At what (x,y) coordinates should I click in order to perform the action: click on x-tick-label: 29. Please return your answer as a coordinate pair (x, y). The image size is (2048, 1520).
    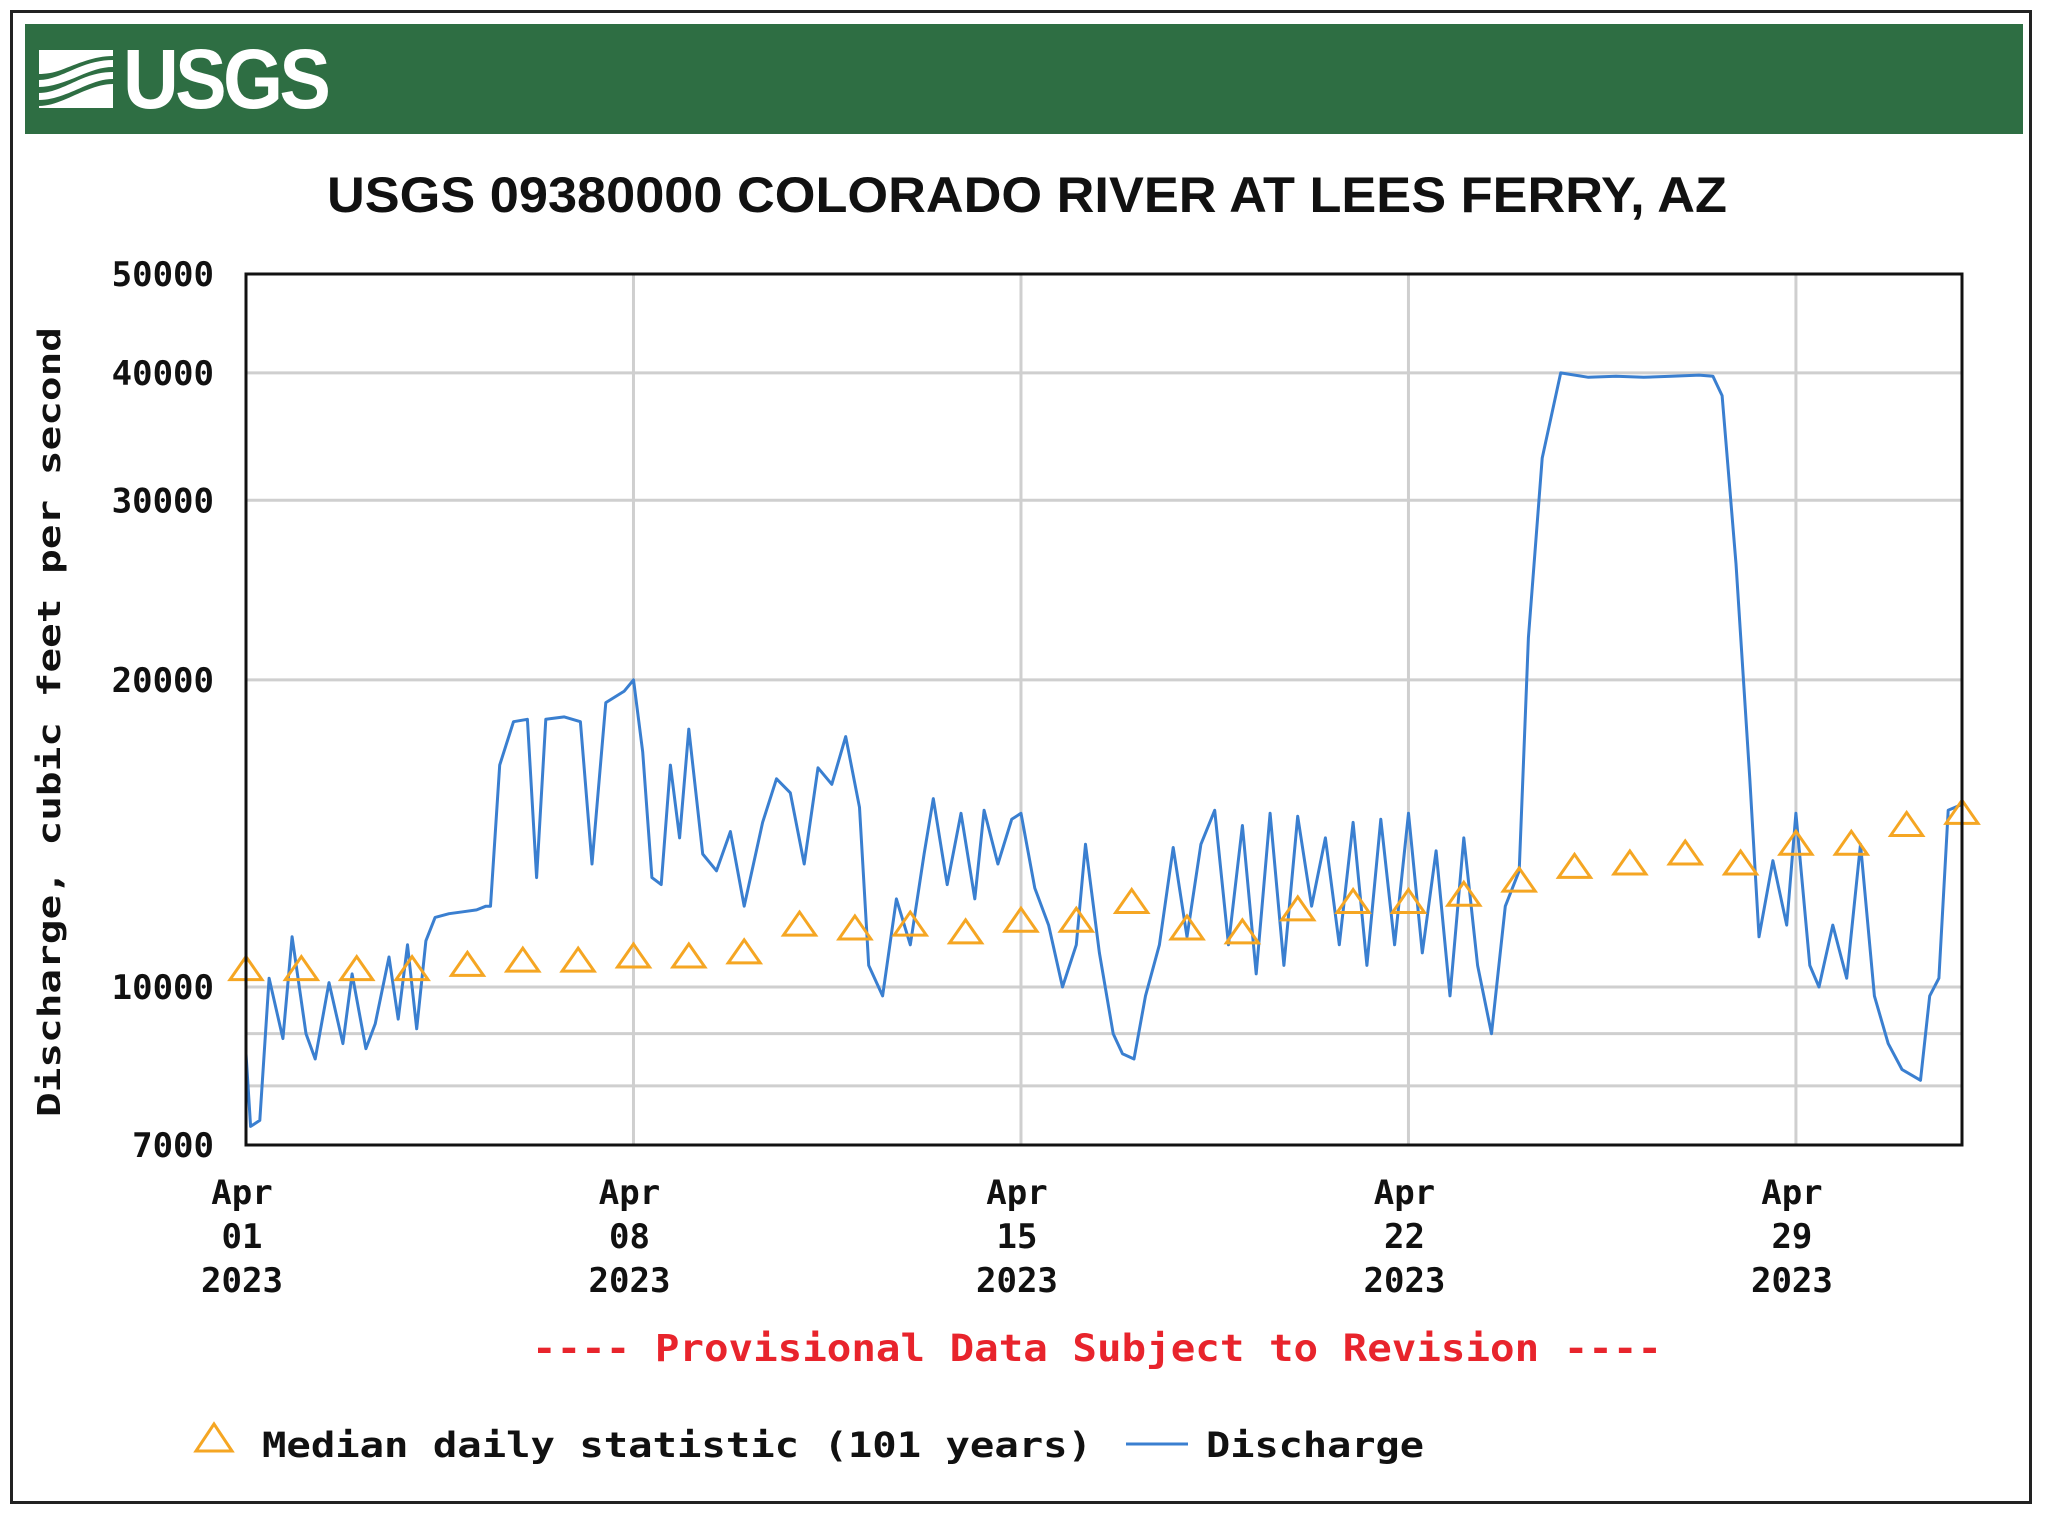
    Looking at the image, I should click on (1791, 1237).